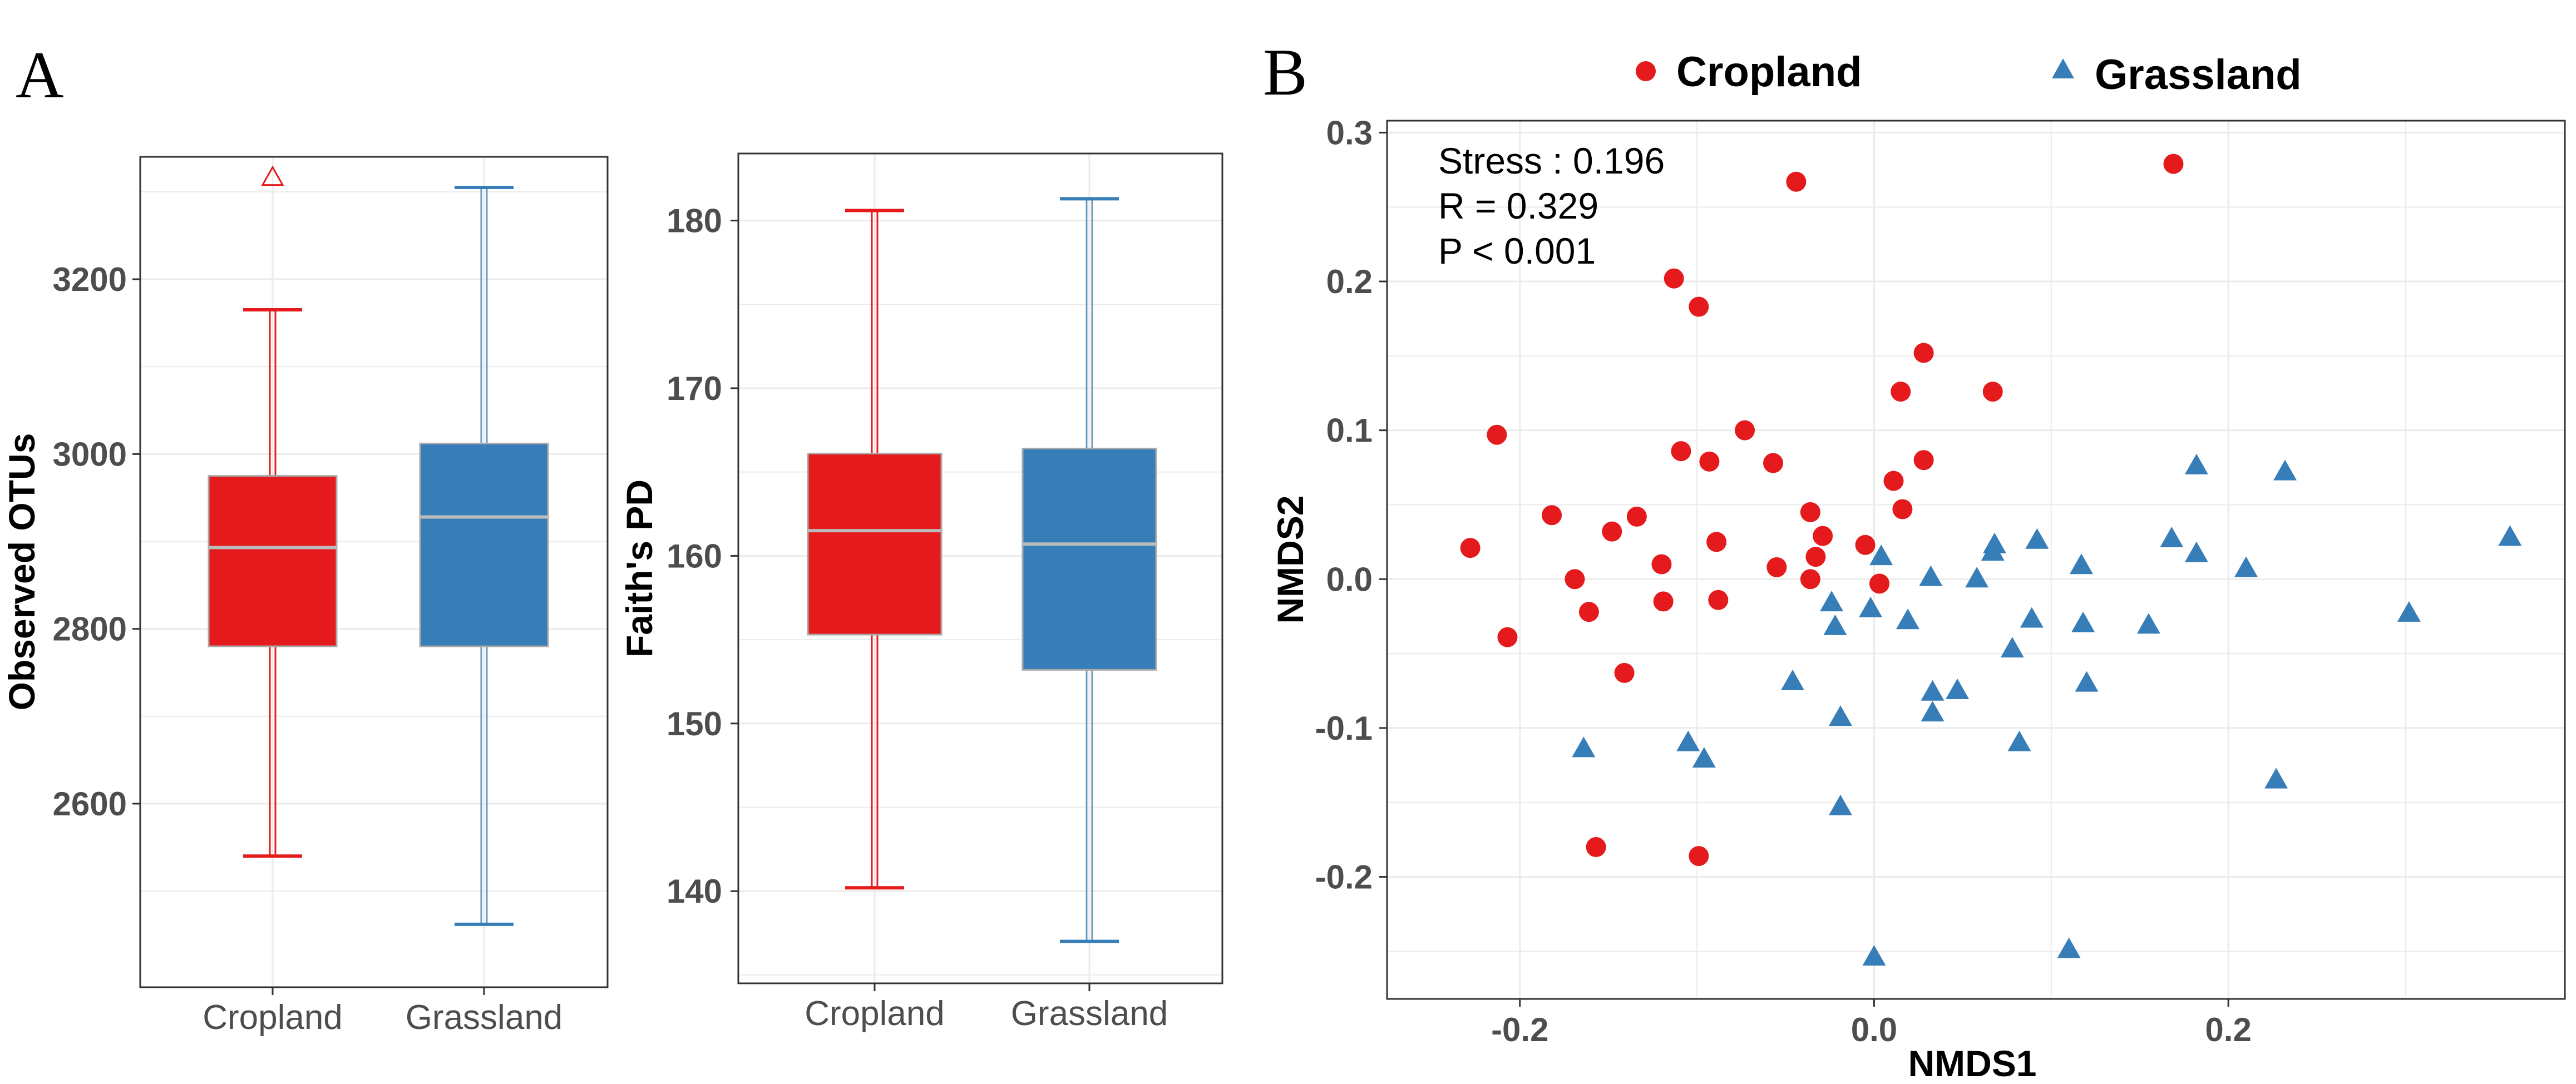 The width and height of the screenshot is (2576, 1084). What do you see at coordinates (694, 556) in the screenshot?
I see `y-tick-label: 160` at bounding box center [694, 556].